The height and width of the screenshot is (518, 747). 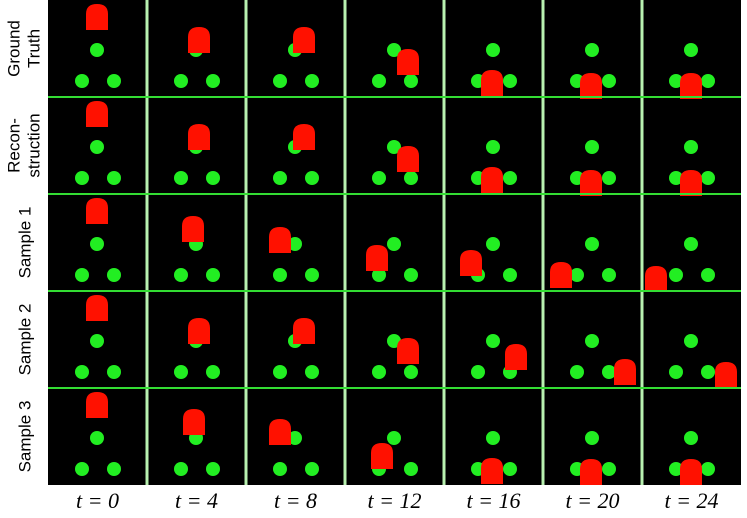 I want to click on row-label: Sample 1, so click(x=24, y=243).